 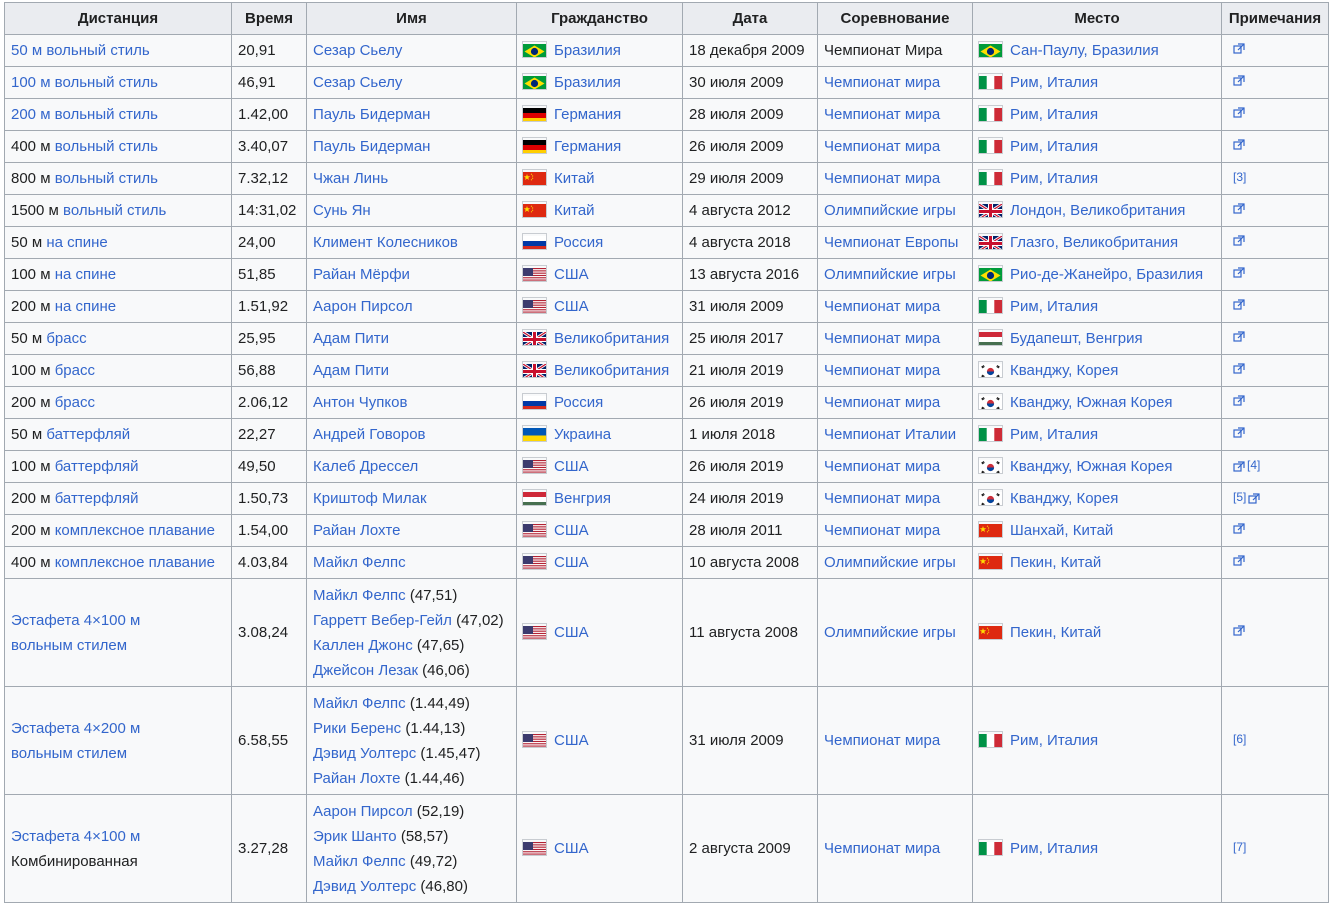 I want to click on swimmer-link: Криштоф Милак, so click(x=370, y=498).